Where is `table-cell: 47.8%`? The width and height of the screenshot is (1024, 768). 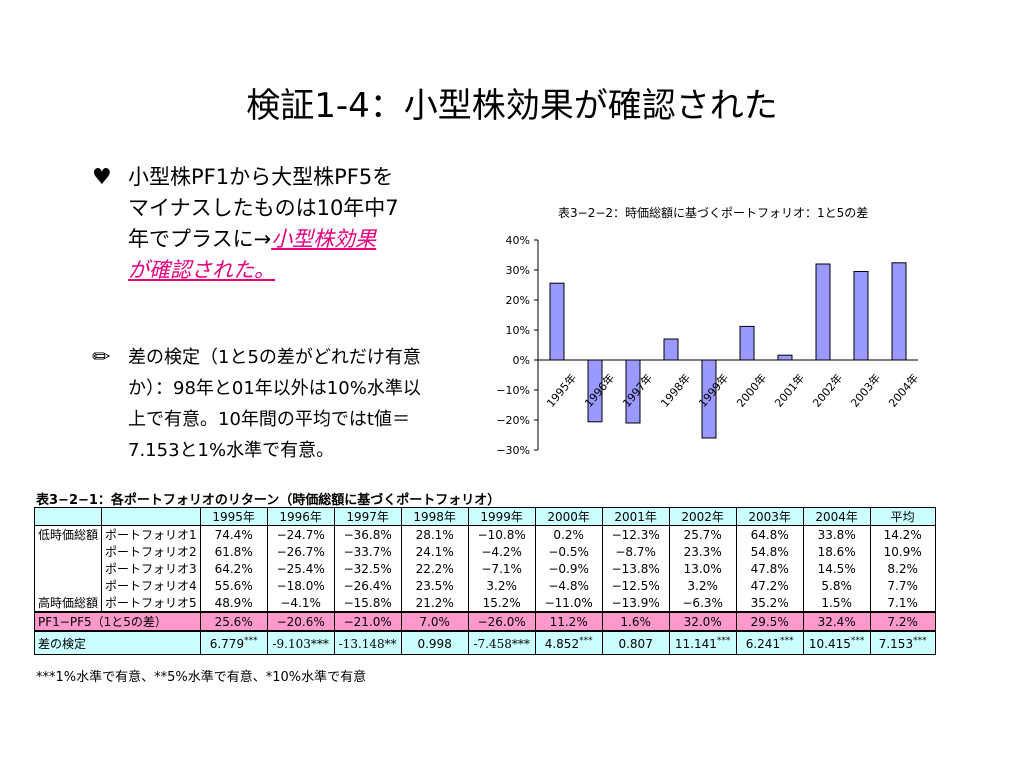
table-cell: 47.8% is located at coordinates (769, 568).